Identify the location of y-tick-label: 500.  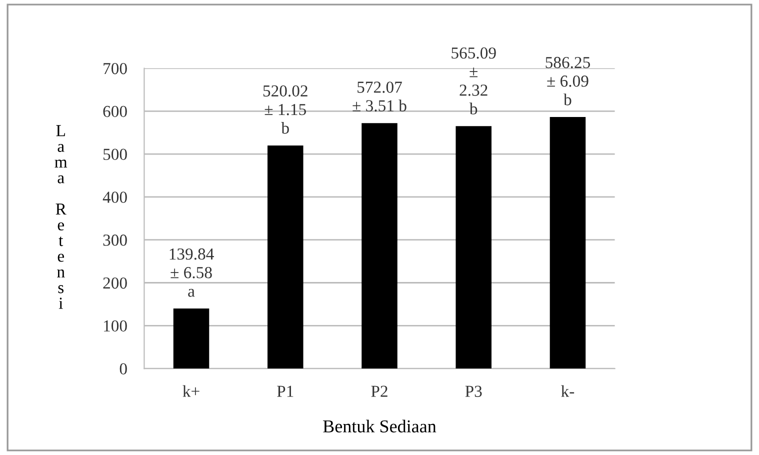
(115, 154).